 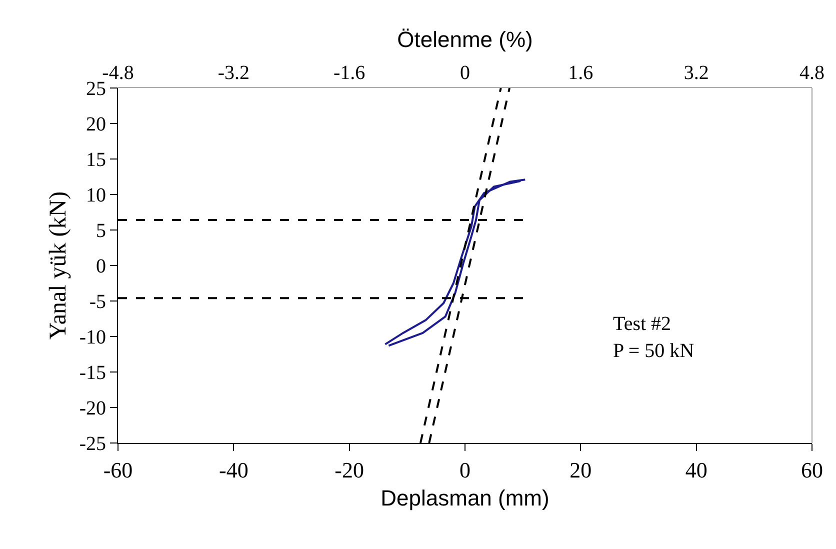 What do you see at coordinates (812, 73) in the screenshot?
I see `x2-tick-label: 4.8` at bounding box center [812, 73].